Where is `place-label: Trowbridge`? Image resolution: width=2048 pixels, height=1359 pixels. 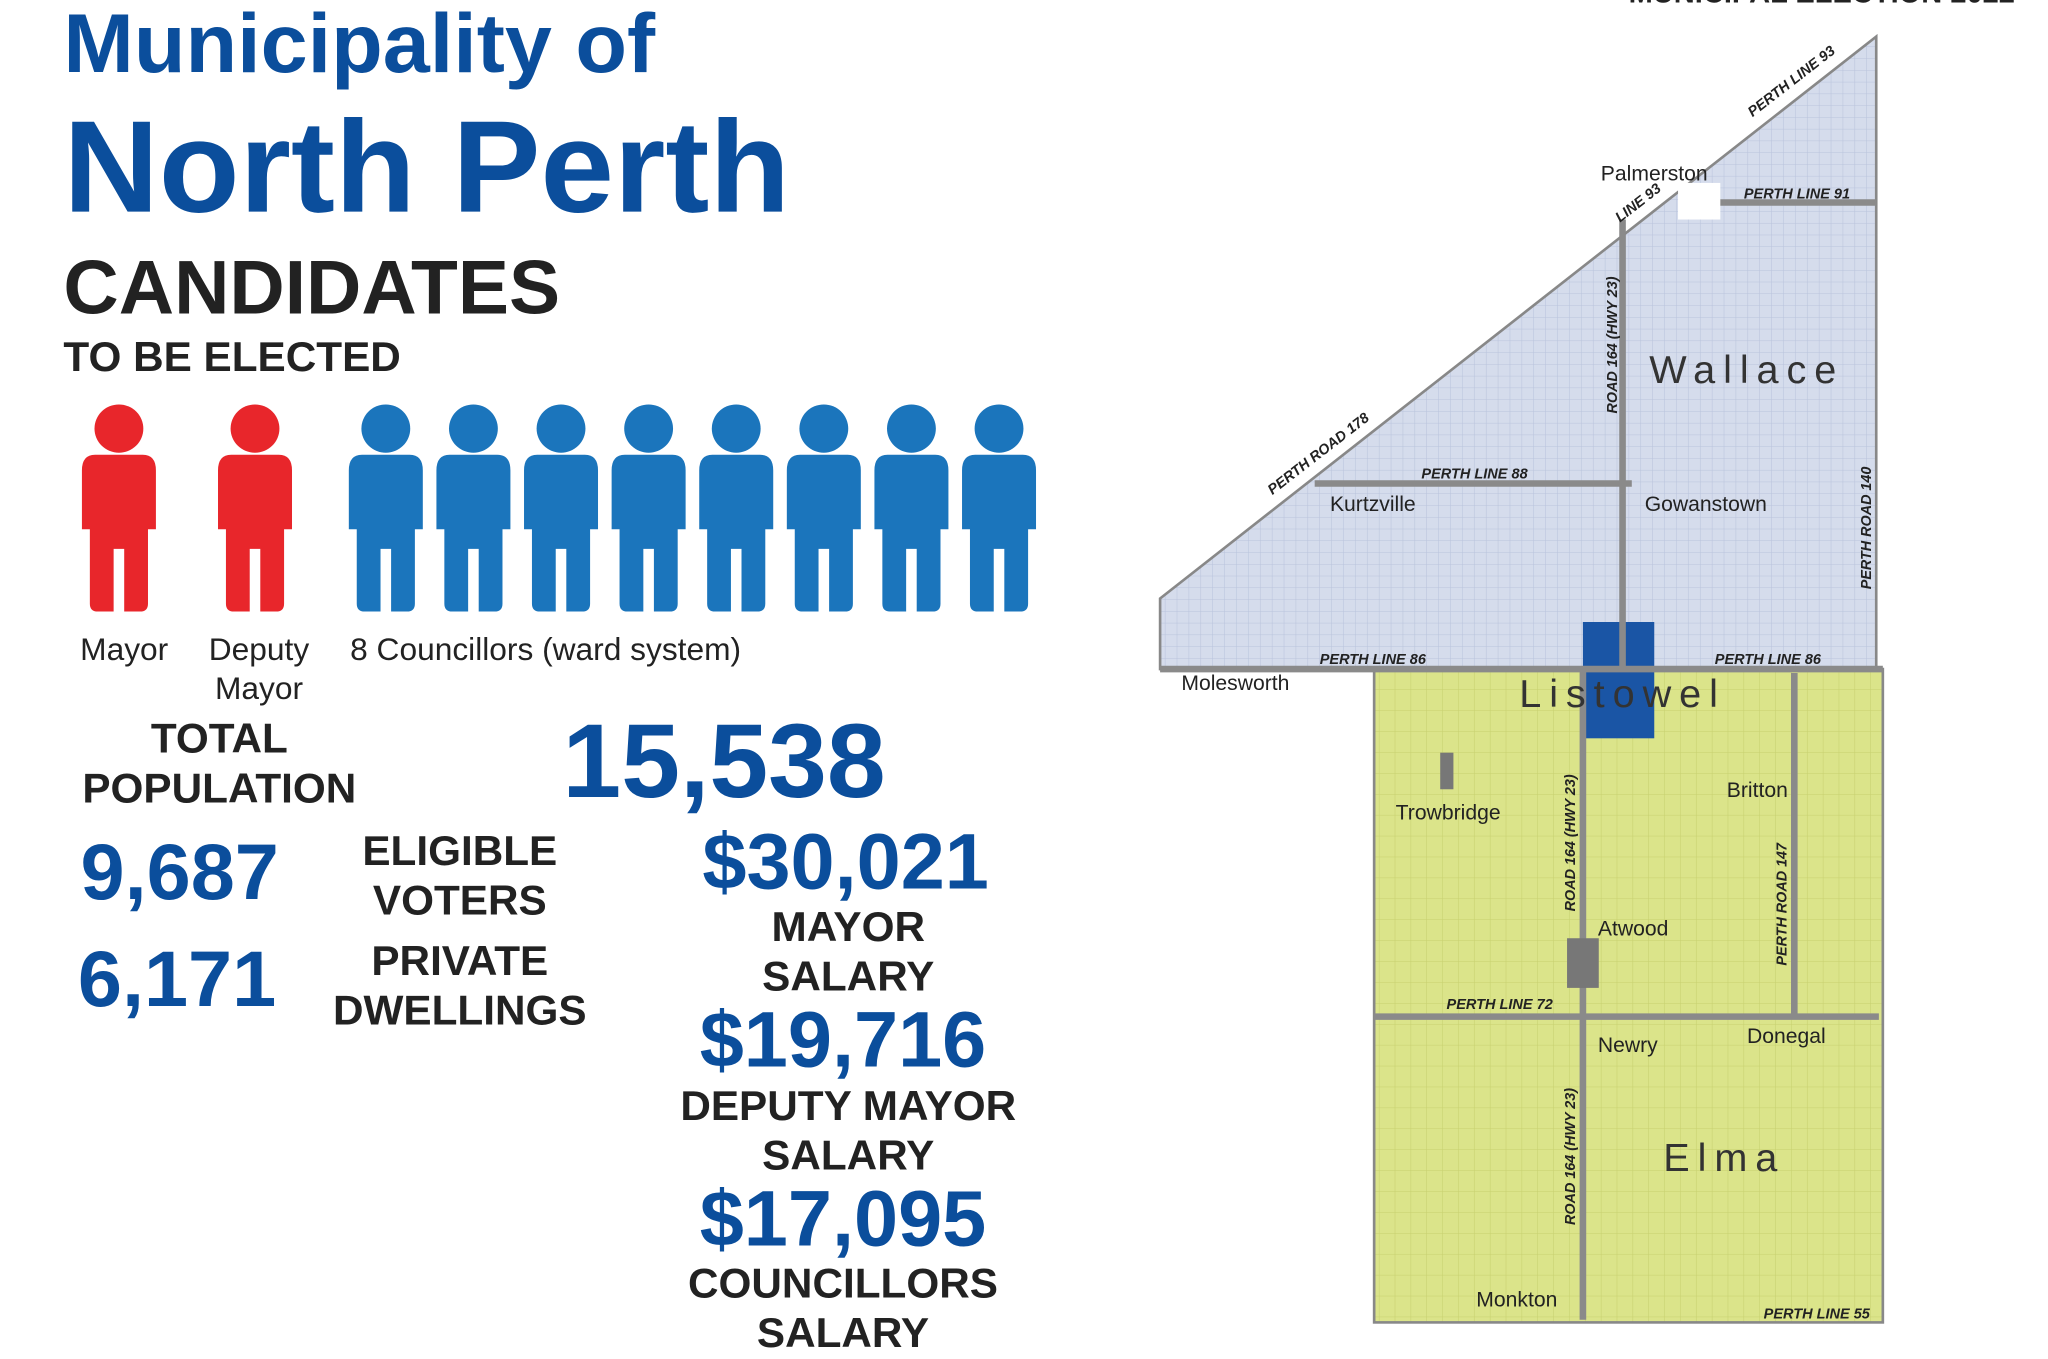
place-label: Trowbridge is located at coordinates (1448, 812).